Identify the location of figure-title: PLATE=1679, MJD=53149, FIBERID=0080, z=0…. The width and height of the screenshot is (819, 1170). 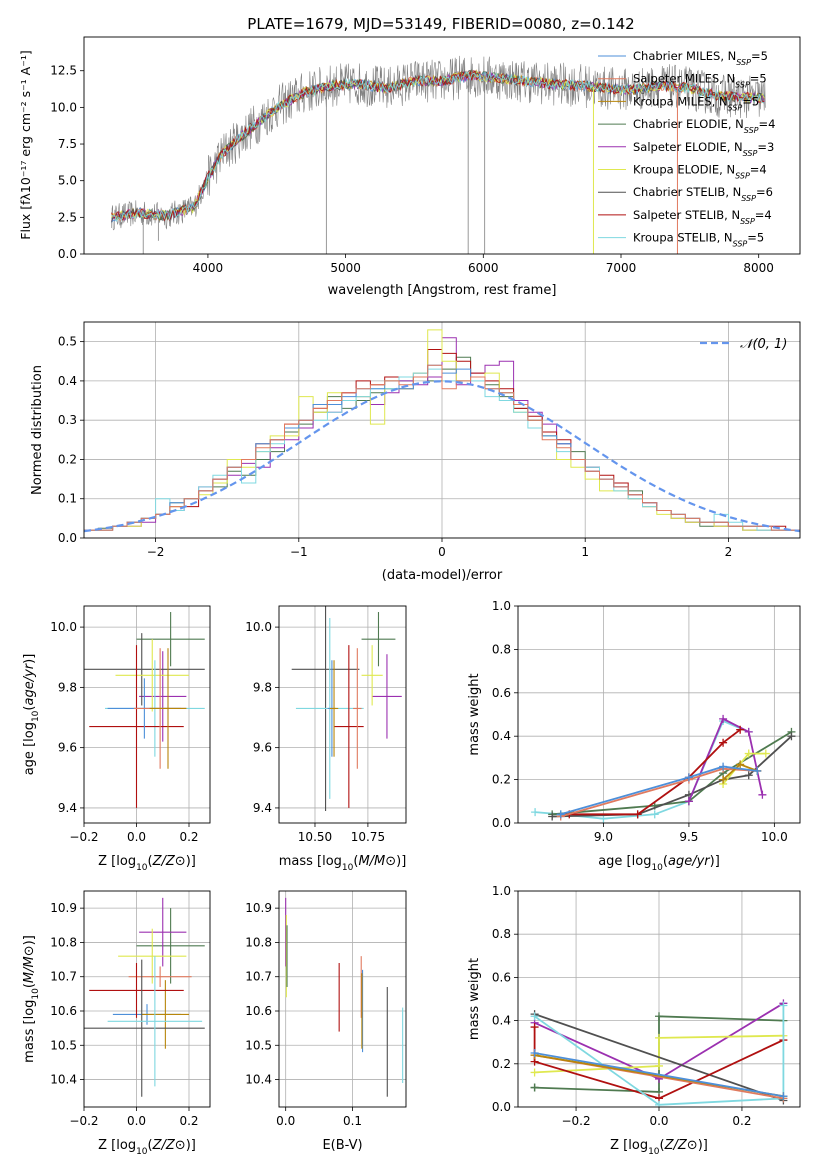
(440, 24).